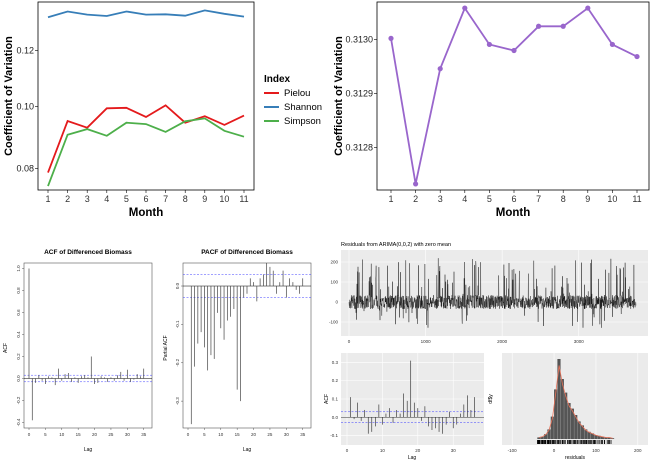 The width and height of the screenshot is (655, 465). I want to click on residual-hist-xtick: 200, so click(638, 450).